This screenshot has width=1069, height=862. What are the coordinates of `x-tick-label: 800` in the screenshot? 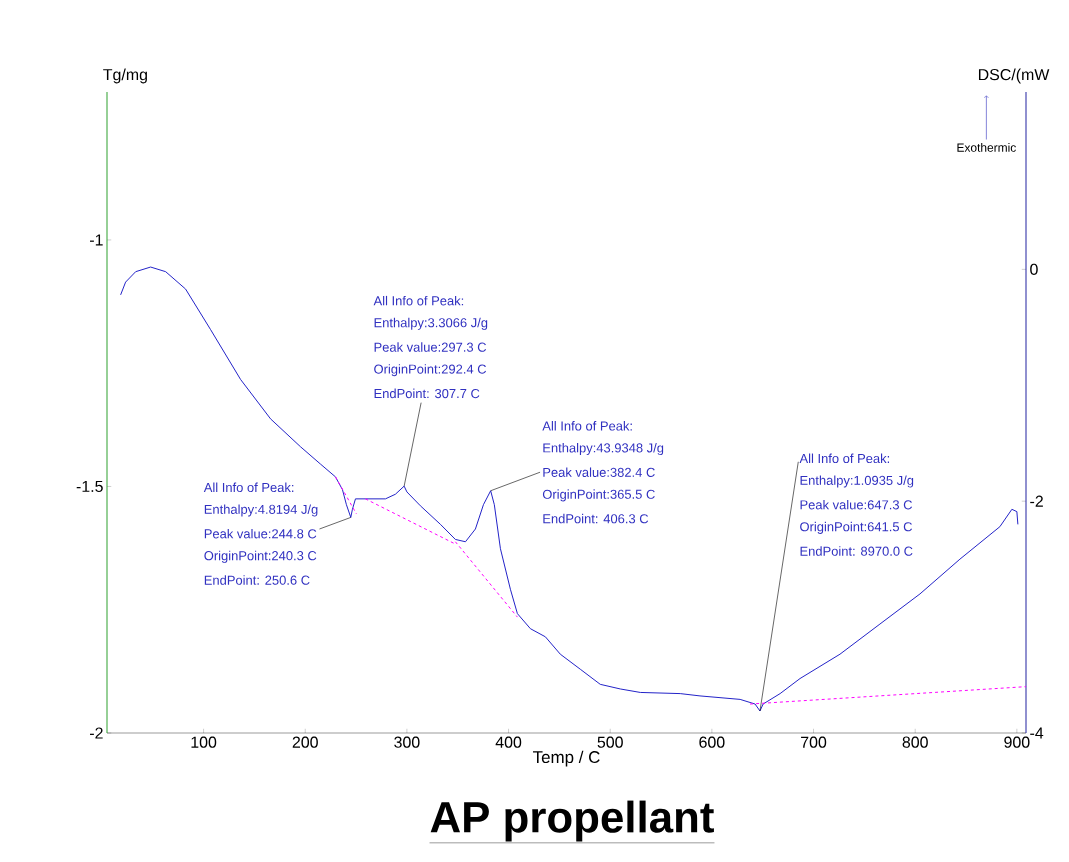 It's located at (915, 742).